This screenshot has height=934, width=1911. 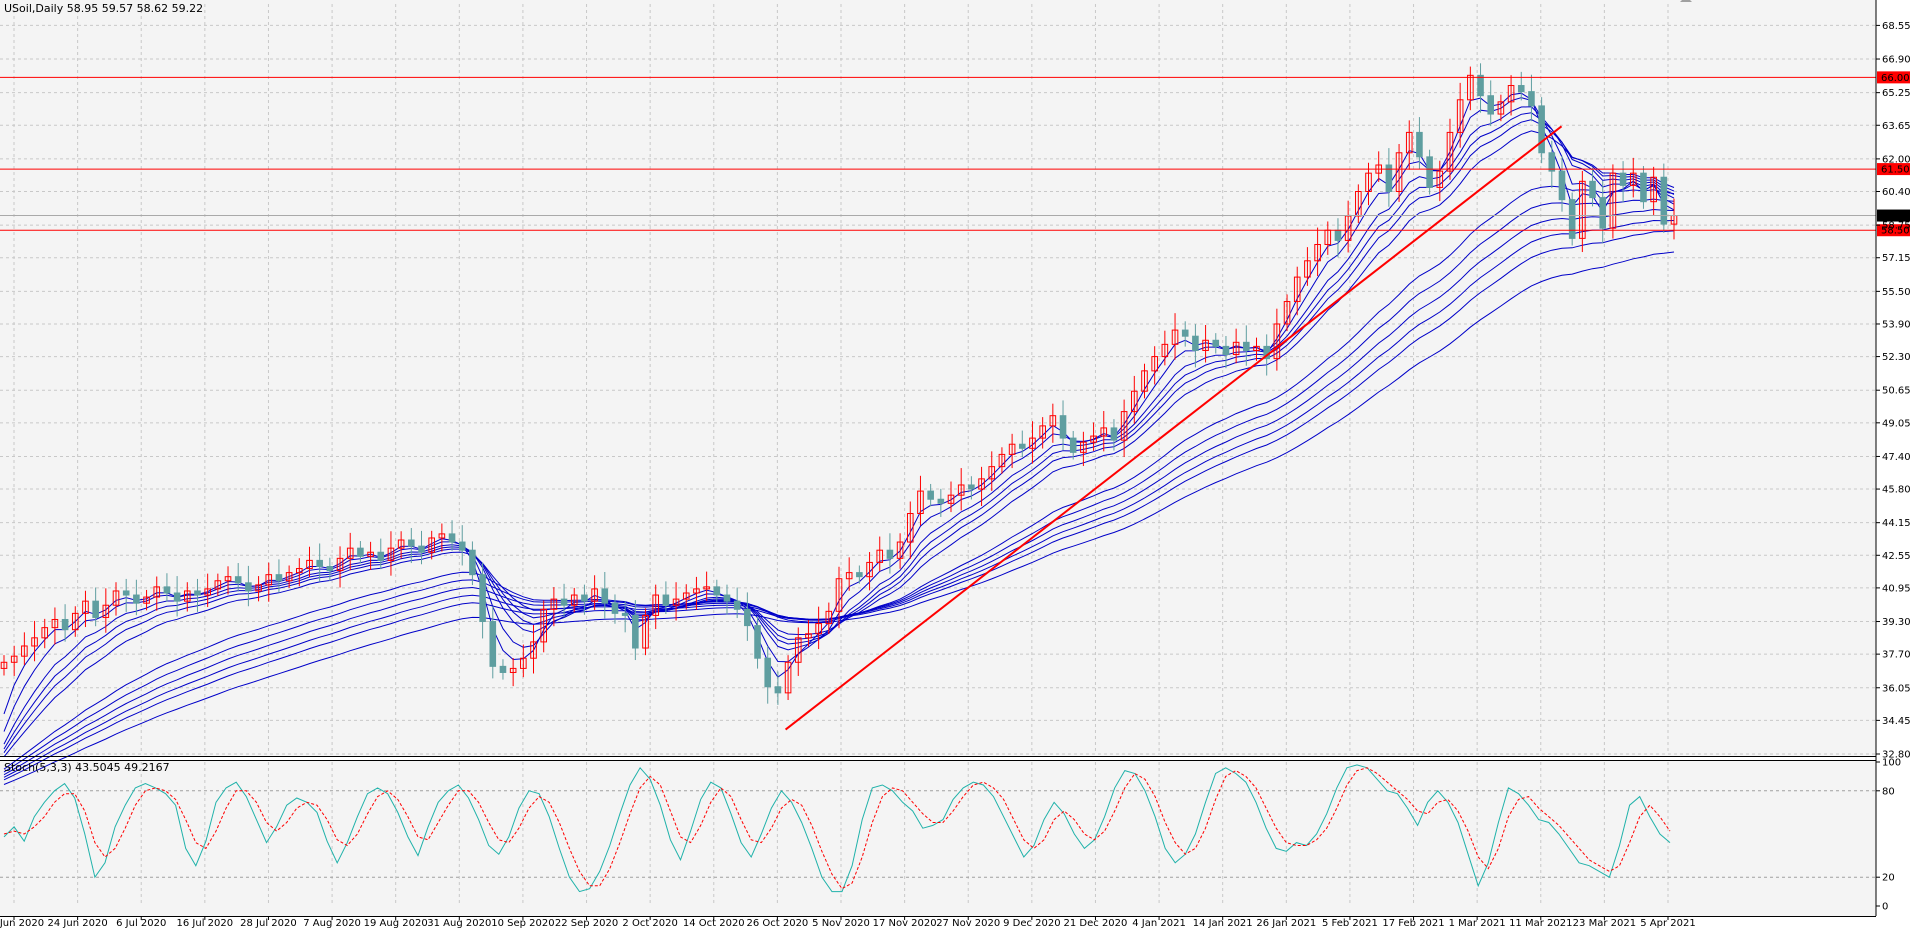 What do you see at coordinates (1896, 292) in the screenshot?
I see `y-tick-label: 55.50` at bounding box center [1896, 292].